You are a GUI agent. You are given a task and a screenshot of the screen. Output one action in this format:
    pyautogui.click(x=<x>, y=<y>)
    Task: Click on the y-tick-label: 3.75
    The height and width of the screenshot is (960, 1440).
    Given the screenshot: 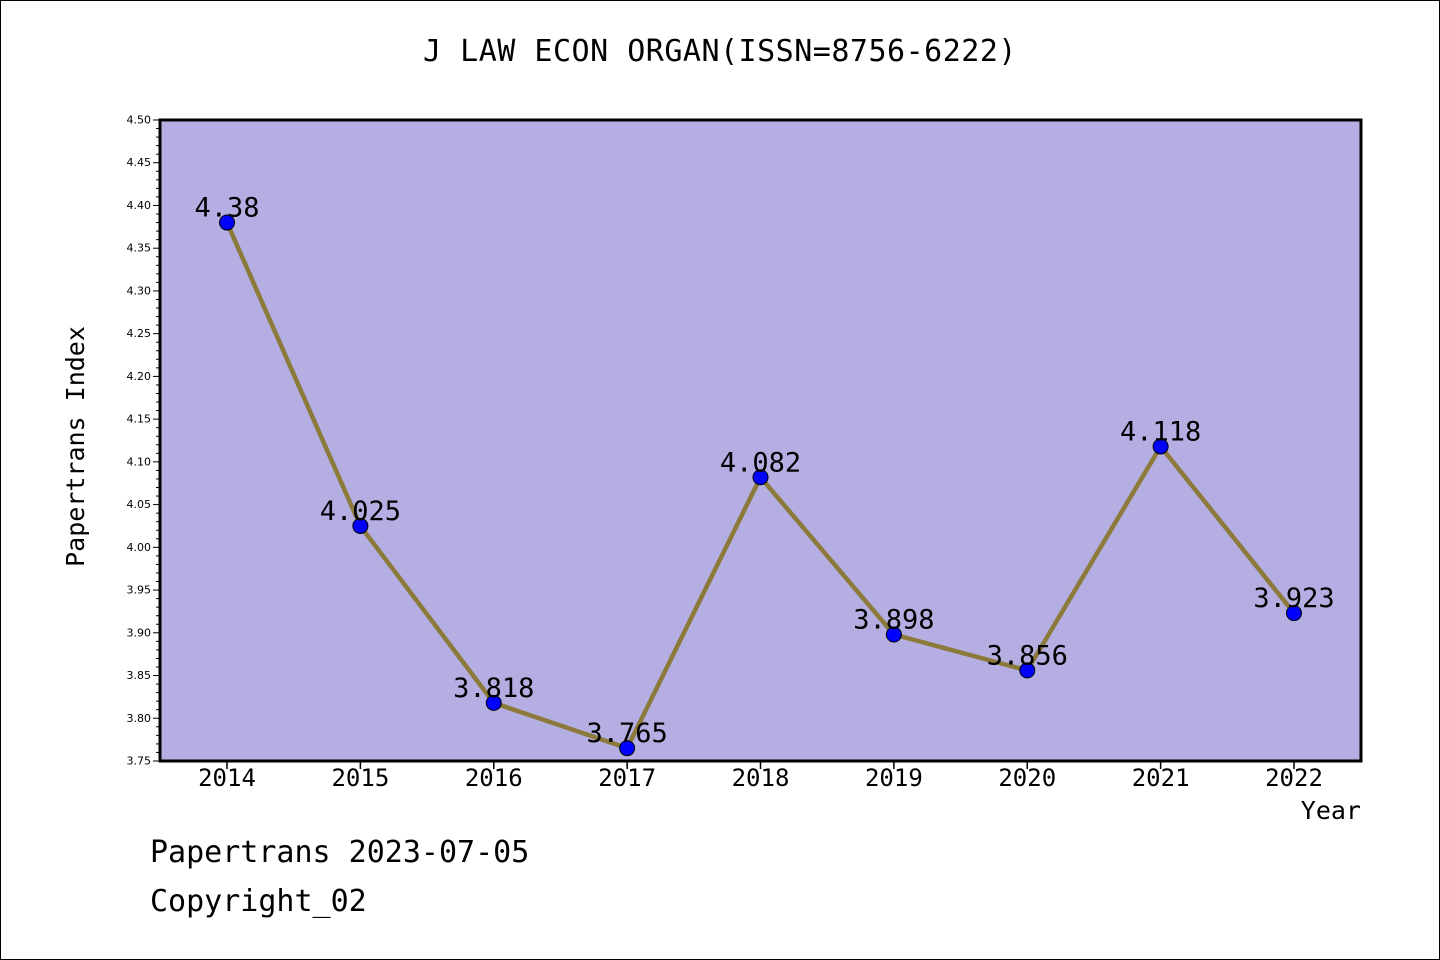 What is the action you would take?
    pyautogui.click(x=139, y=761)
    